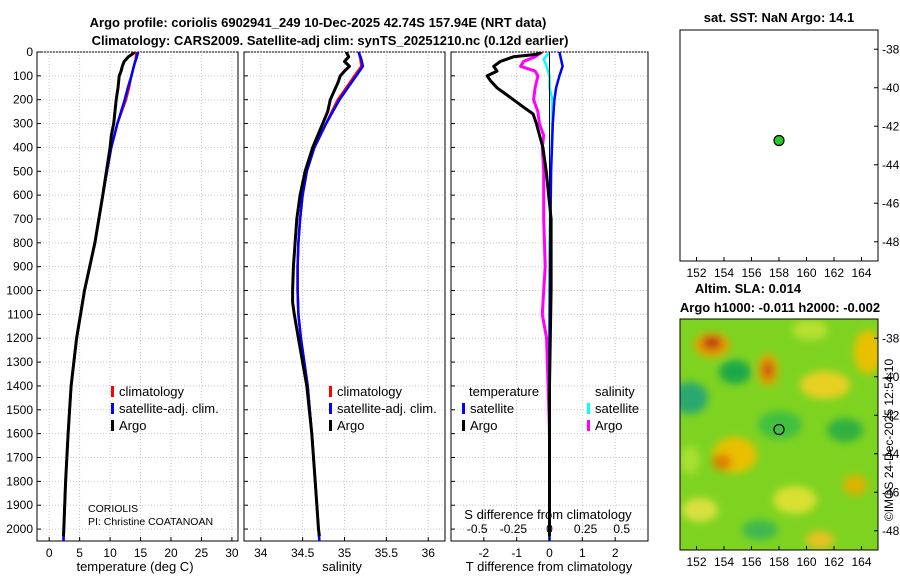 This screenshot has width=900, height=580. I want to click on map-y-tick-label: -42, so click(891, 415).